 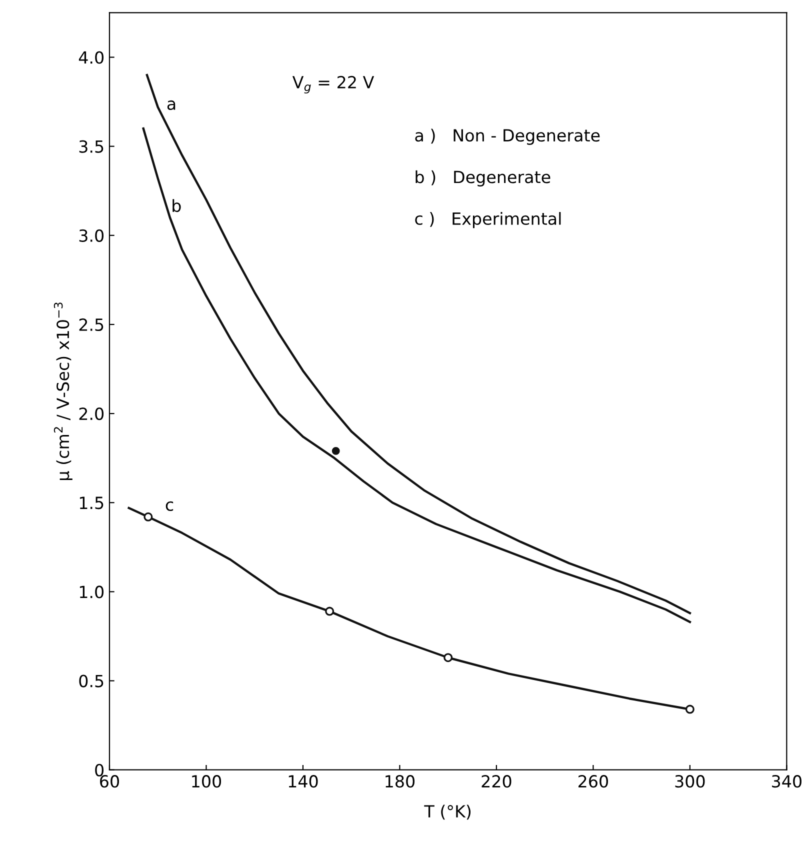 I want to click on y-tick-label: 2.5, so click(x=91, y=325).